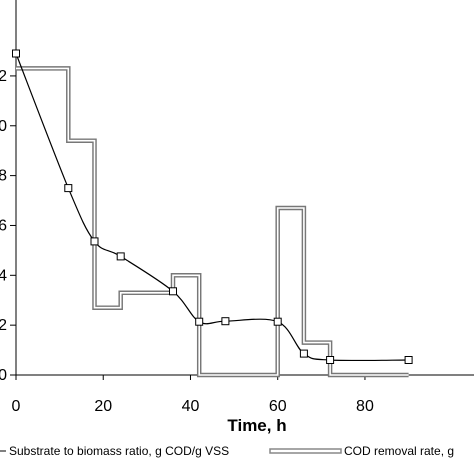  I want to click on x-tick-label: 60, so click(278, 406).